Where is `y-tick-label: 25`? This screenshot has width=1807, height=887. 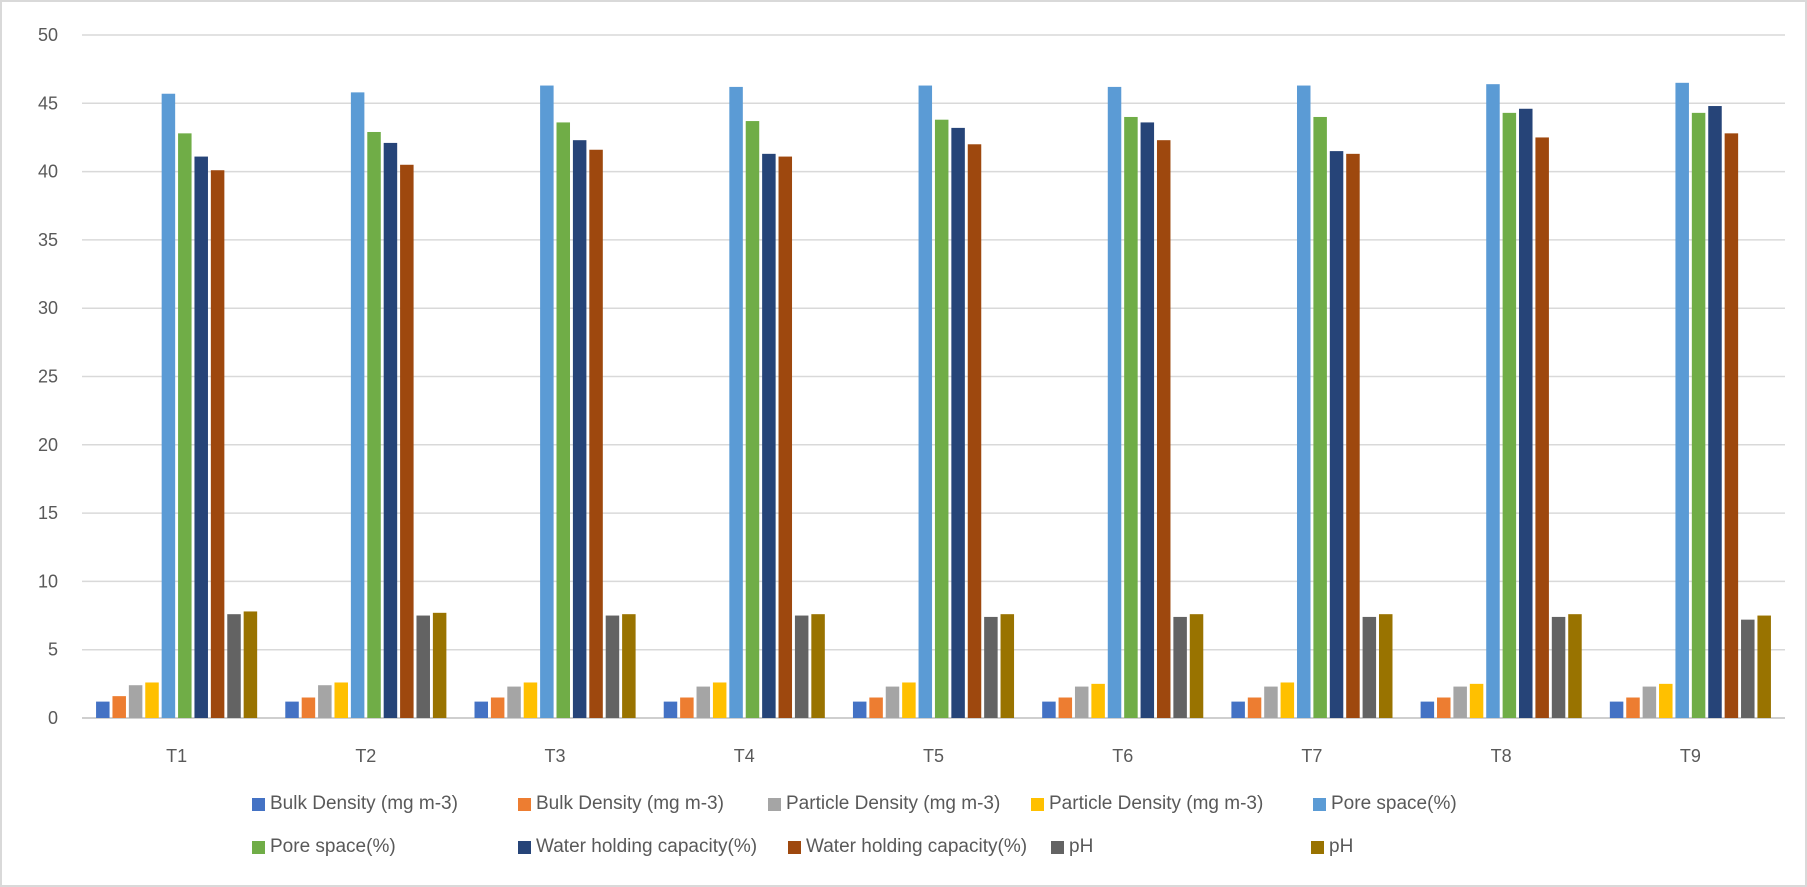
y-tick-label: 25 is located at coordinates (48, 377).